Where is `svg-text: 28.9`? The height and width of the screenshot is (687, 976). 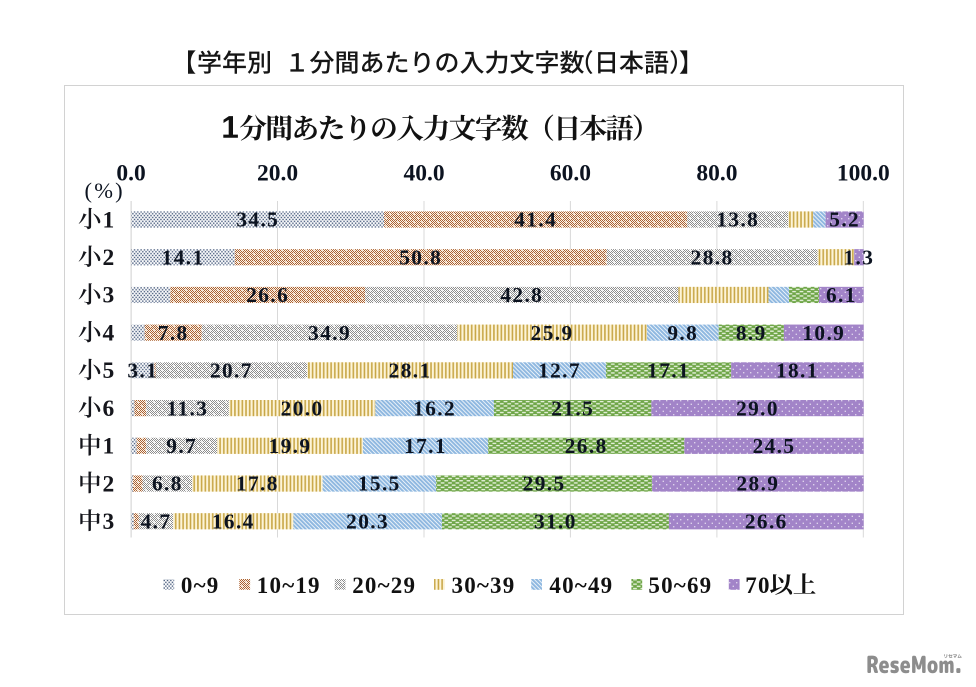
svg-text: 28.9 is located at coordinates (757, 484).